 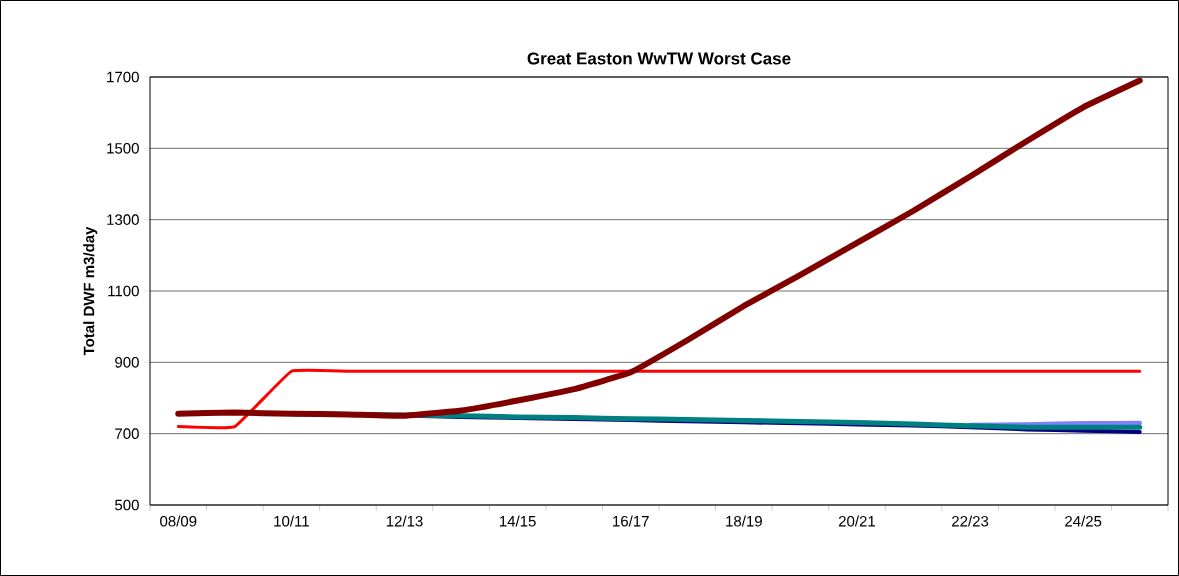 I want to click on x-tick-label: 24/25, so click(x=1083, y=521).